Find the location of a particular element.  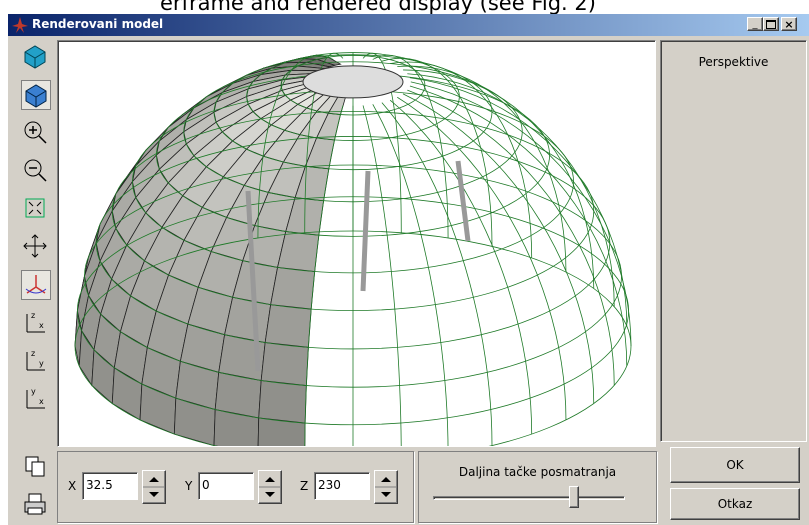

y-label: Y is located at coordinates (189, 486).